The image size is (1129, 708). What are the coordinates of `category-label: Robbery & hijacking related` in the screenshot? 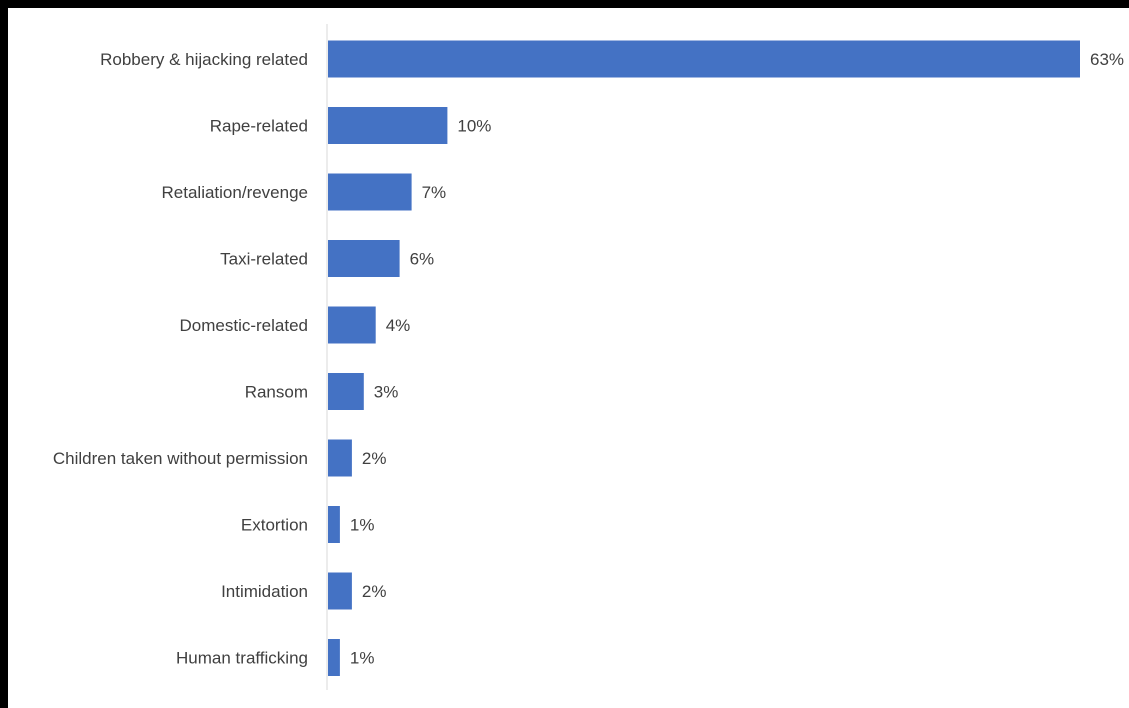 It's located at (204, 59).